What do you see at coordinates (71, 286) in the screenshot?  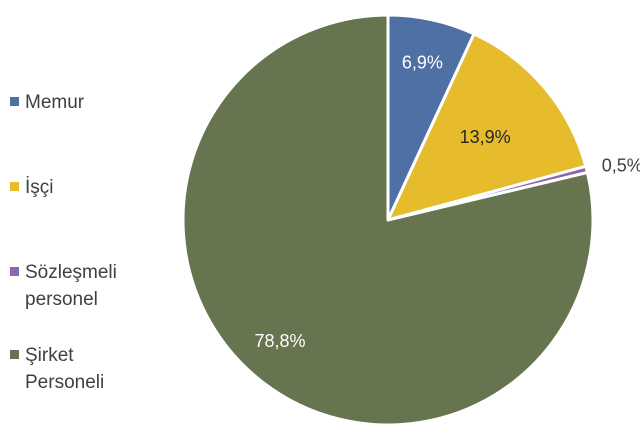 I see `legend-label-sozlesmeli: Sözleşmeli personel` at bounding box center [71, 286].